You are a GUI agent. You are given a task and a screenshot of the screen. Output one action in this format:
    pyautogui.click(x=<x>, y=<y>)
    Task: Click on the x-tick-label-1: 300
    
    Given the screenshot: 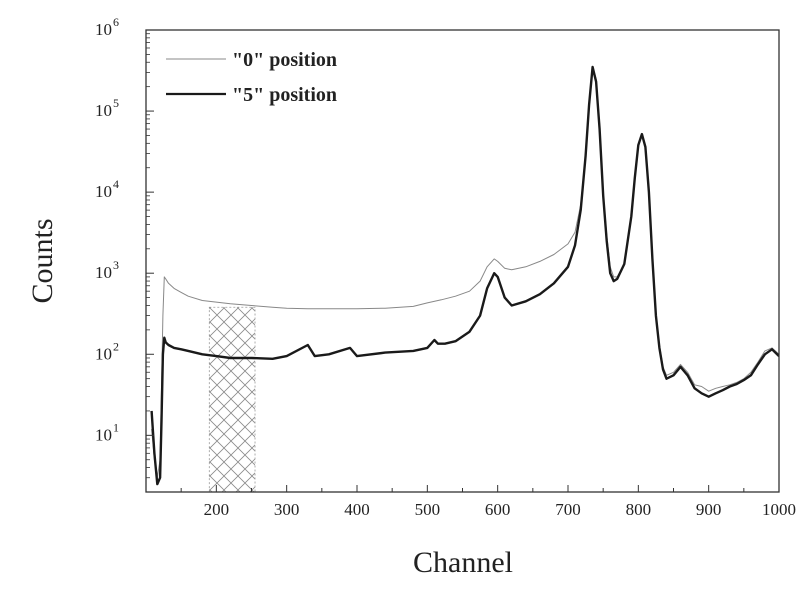 What is the action you would take?
    pyautogui.click(x=287, y=509)
    